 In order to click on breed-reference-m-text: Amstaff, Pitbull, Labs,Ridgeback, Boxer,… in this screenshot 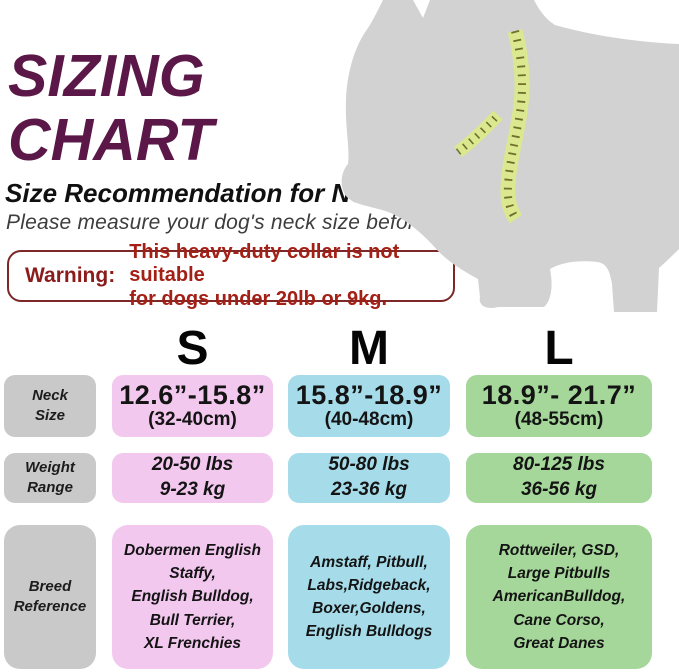, I will do `click(369, 597)`.